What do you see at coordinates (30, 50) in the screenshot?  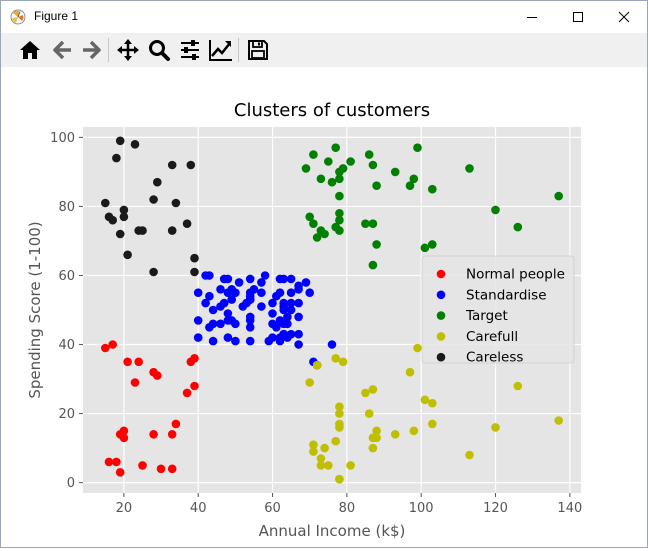 I see `home-button` at bounding box center [30, 50].